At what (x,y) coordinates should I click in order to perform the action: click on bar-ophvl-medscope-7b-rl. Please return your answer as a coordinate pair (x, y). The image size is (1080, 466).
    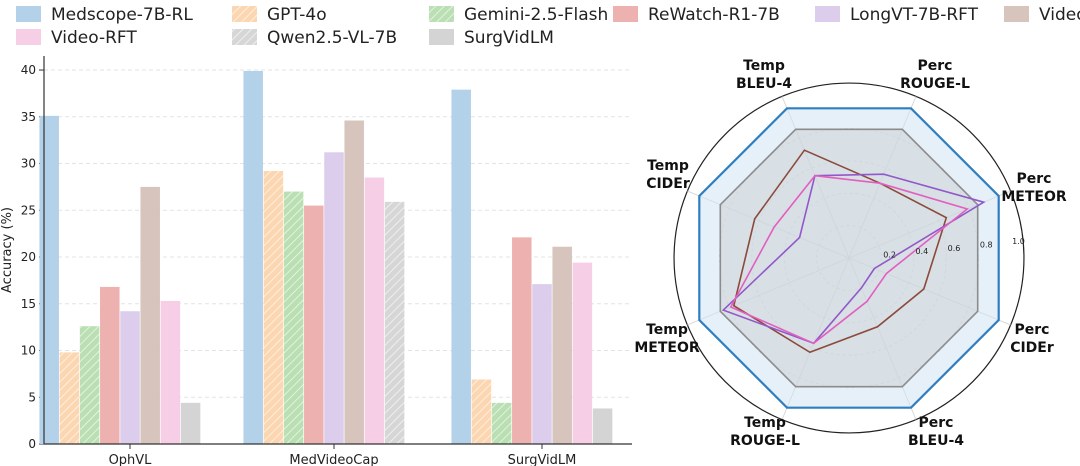
    Looking at the image, I should click on (49, 279).